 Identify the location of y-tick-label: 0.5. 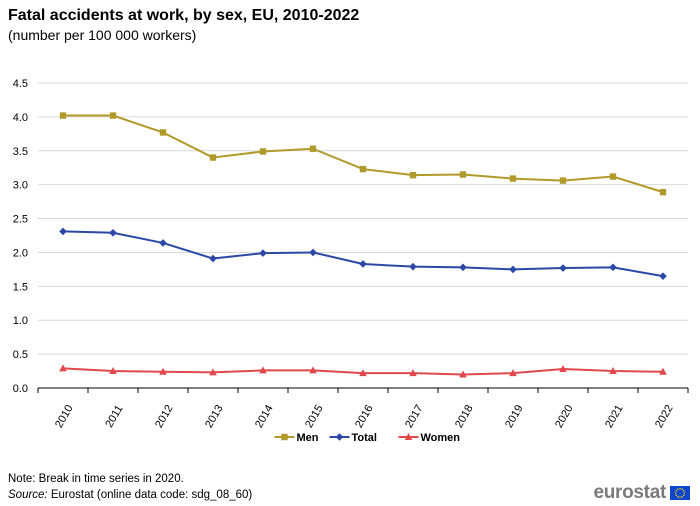
(20, 355).